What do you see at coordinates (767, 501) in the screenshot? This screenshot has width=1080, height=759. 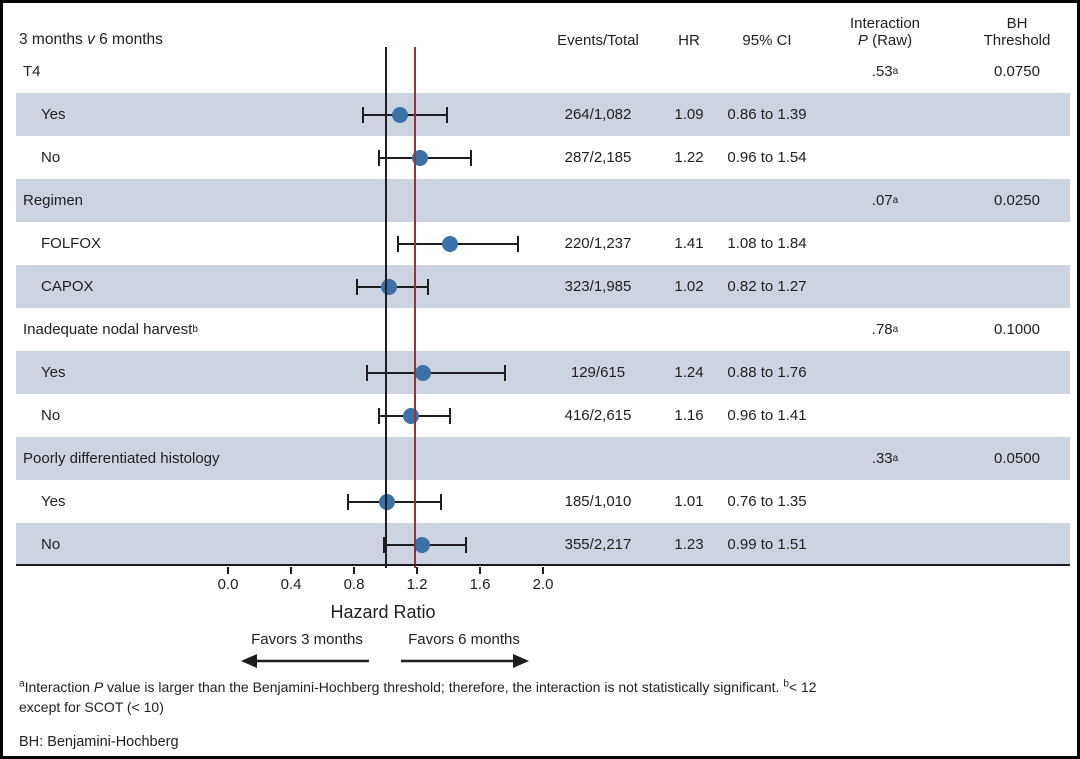 I see `ci-value: 0.76 to 1.35` at bounding box center [767, 501].